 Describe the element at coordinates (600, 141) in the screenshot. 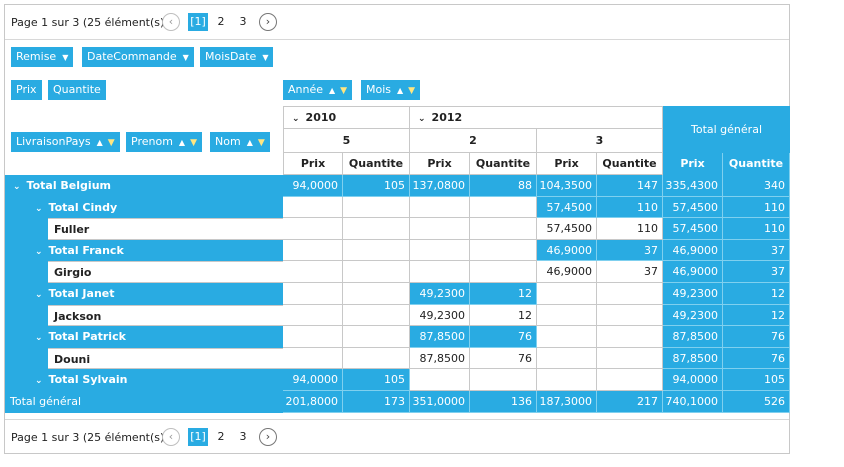

I see `column-header-month-3: 3` at that location.